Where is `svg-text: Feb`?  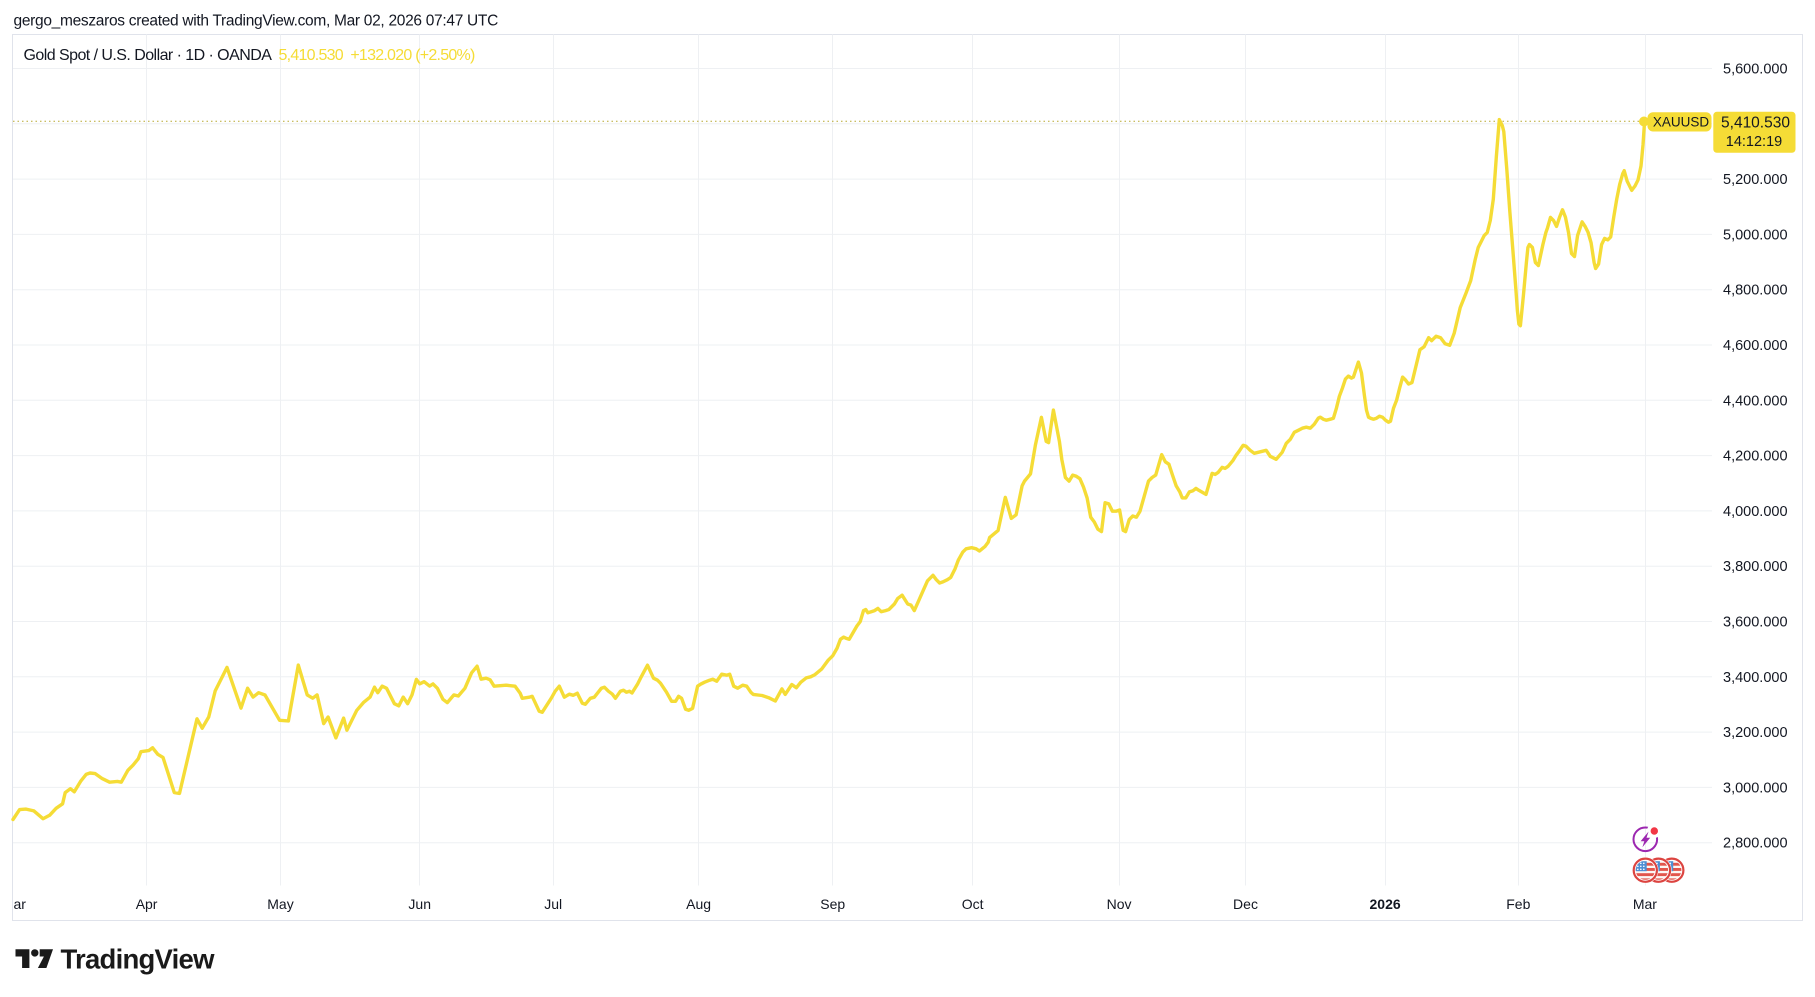
svg-text: Feb is located at coordinates (1518, 904).